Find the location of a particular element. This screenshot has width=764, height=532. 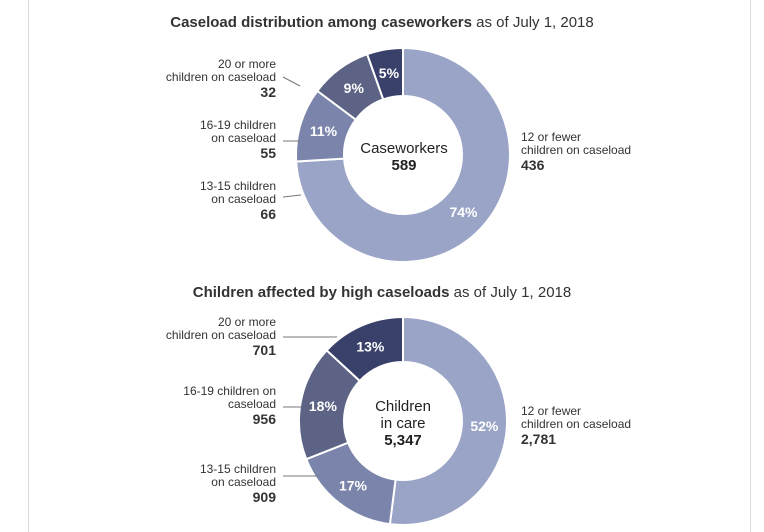

slice-label-value: 956 is located at coordinates (264, 419).